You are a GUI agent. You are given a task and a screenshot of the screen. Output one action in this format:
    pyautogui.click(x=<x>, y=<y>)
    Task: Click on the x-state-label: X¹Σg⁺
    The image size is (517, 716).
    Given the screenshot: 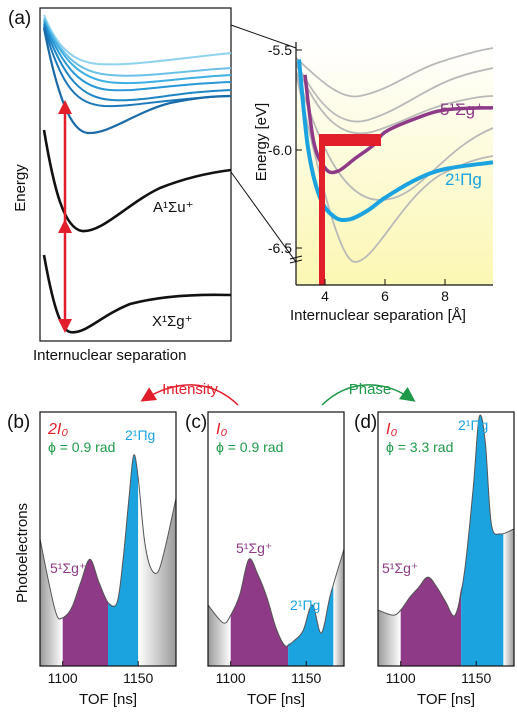 What is the action you would take?
    pyautogui.click(x=172, y=321)
    